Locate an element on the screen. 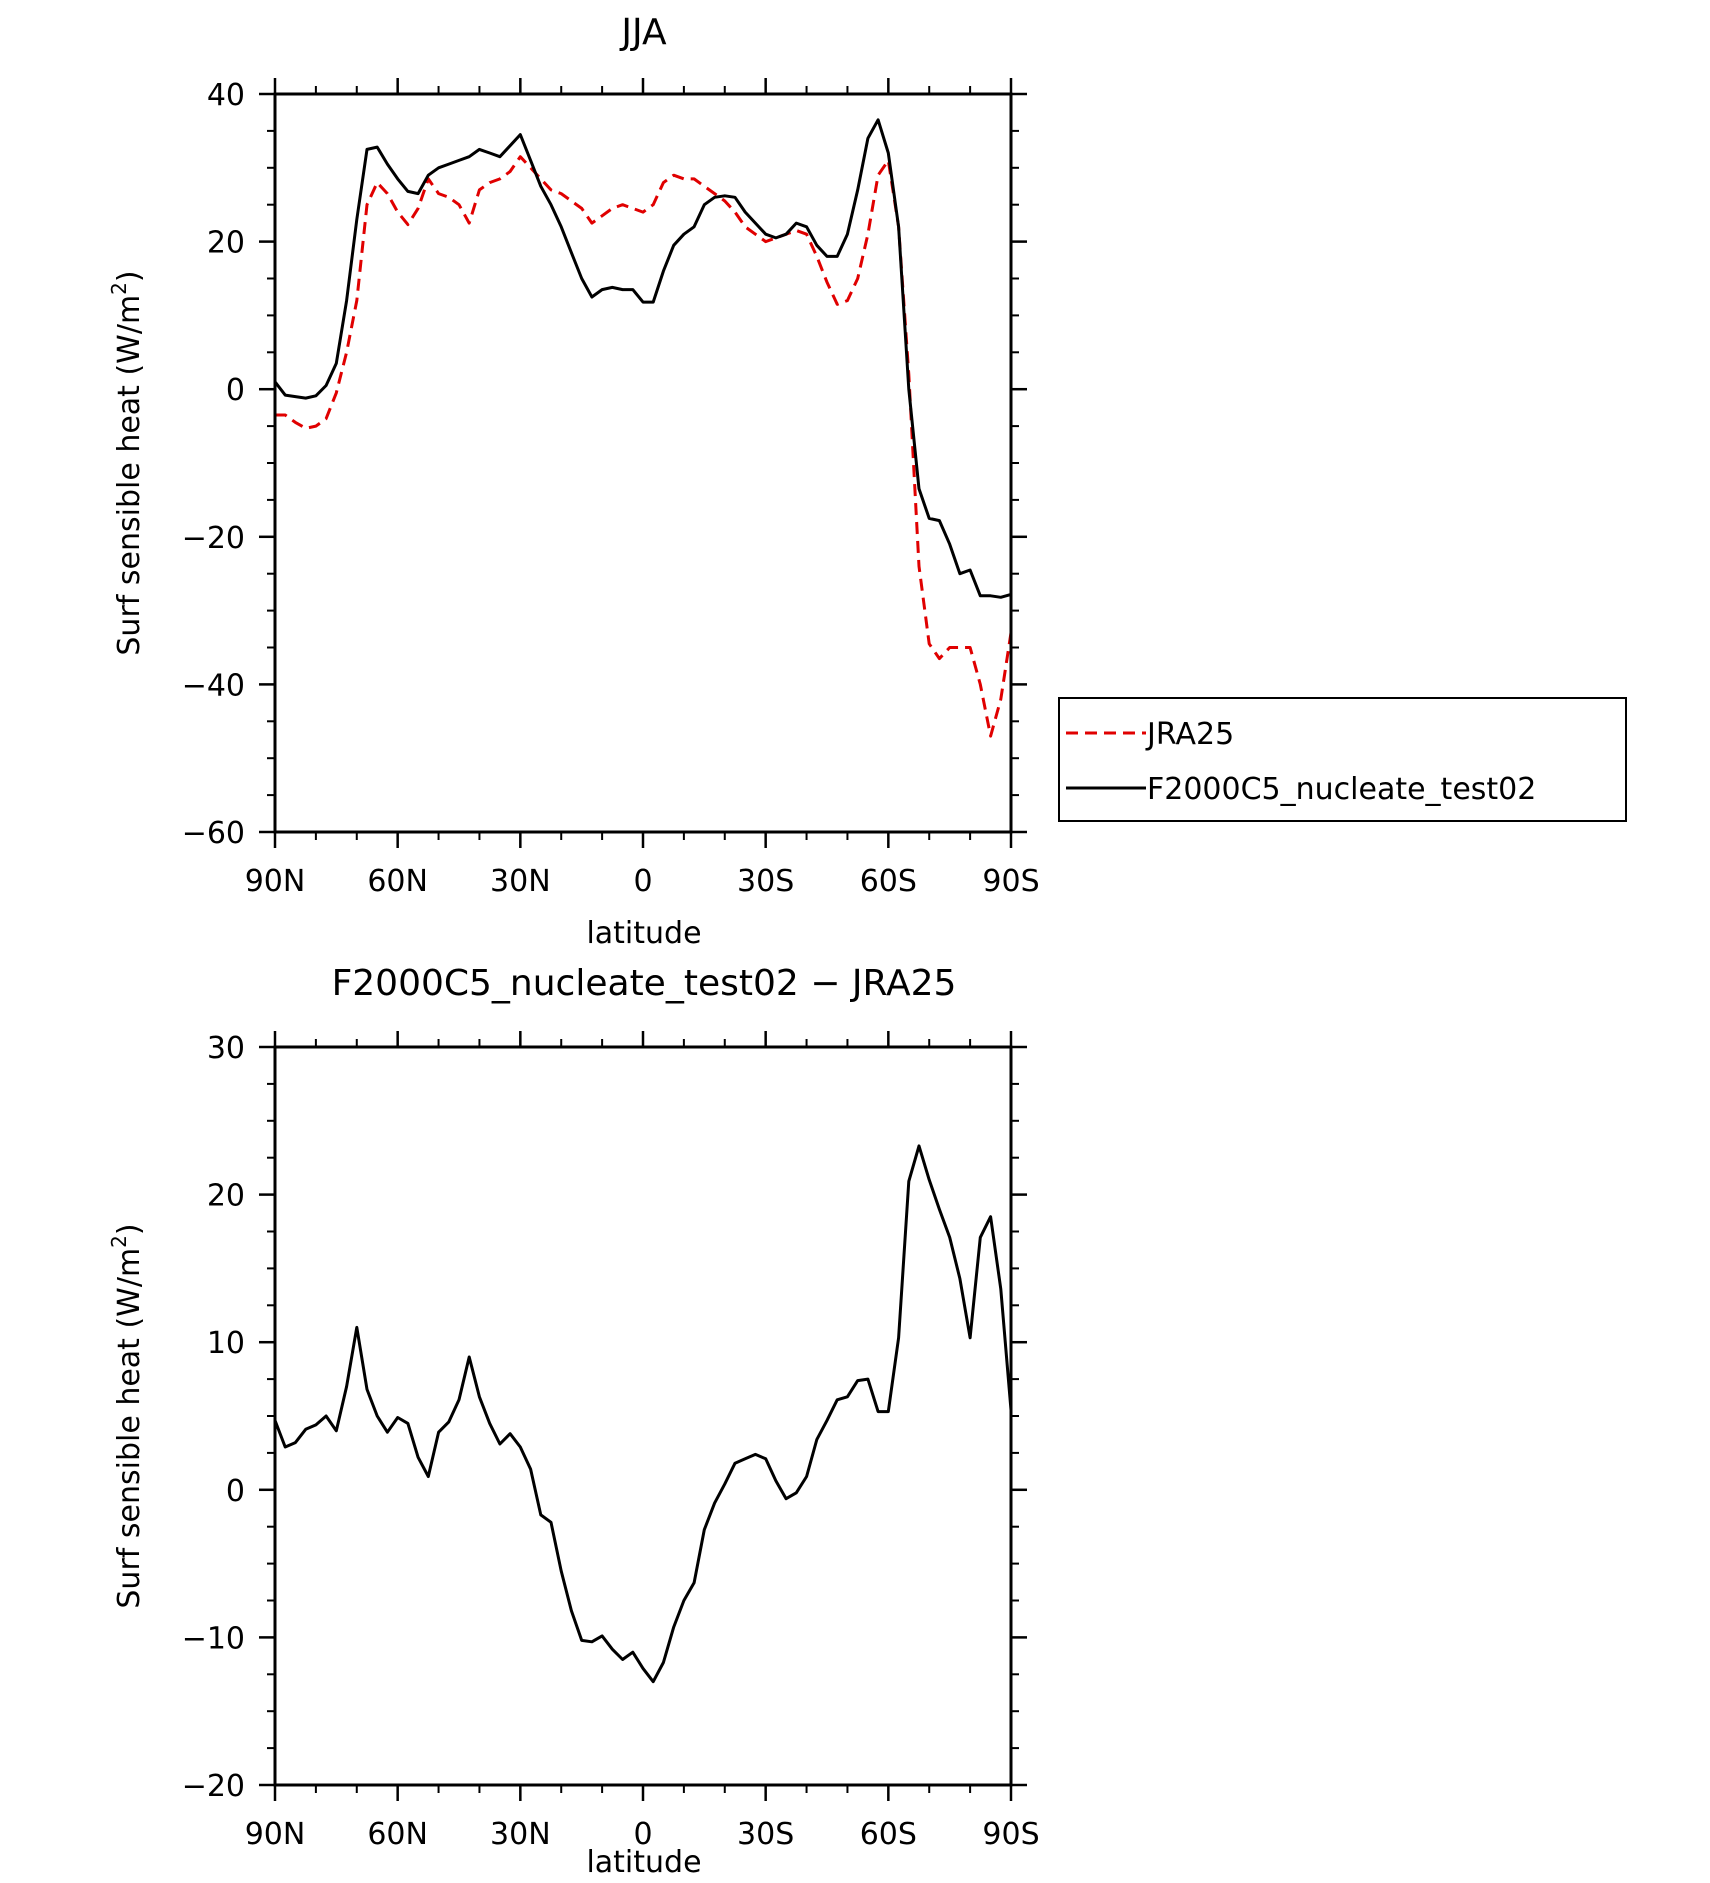 The image size is (1710, 1883). y-tick-label: 40 is located at coordinates (226, 95).